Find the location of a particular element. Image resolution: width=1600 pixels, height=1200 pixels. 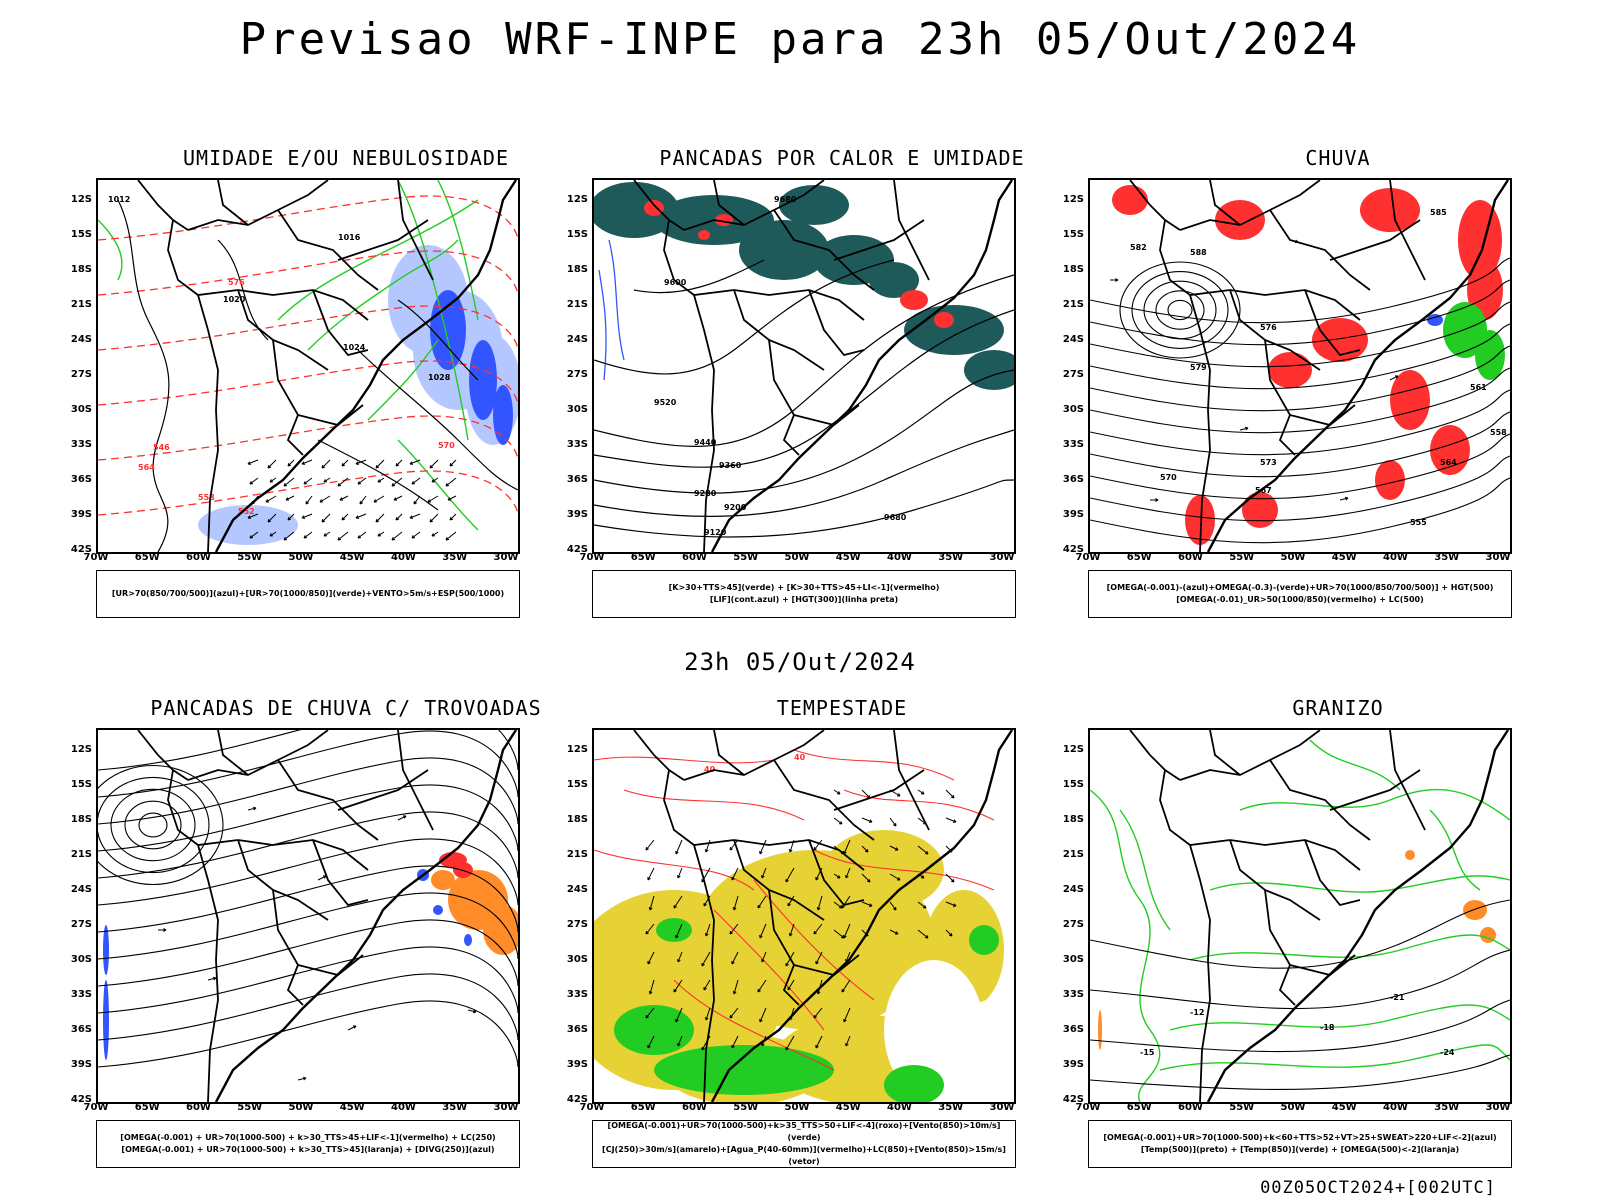

svg-text: 582 is located at coordinates (1138, 247).